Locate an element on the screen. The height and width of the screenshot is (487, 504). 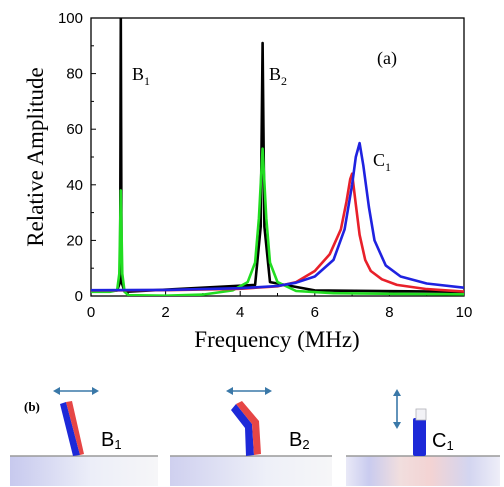
x-tick-label: 6 is located at coordinates (315, 312).